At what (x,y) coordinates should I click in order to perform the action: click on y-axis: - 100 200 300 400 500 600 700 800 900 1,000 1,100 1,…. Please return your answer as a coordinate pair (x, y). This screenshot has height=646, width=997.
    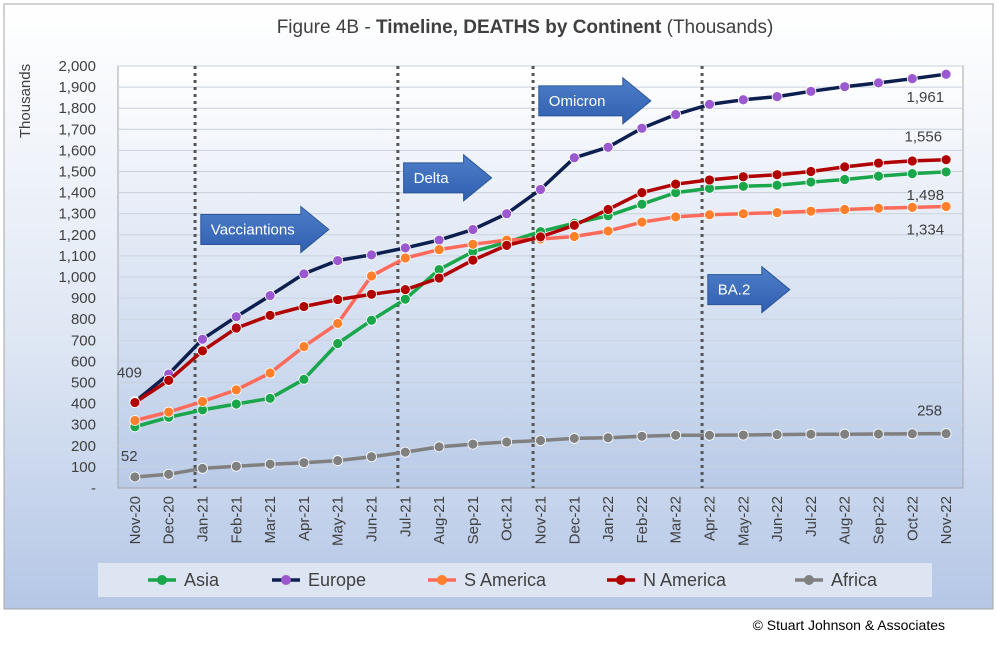
    Looking at the image, I should click on (77, 277).